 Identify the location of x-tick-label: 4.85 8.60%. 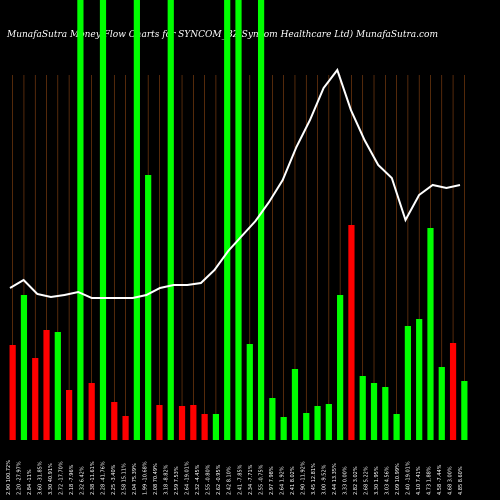
(461, 480).